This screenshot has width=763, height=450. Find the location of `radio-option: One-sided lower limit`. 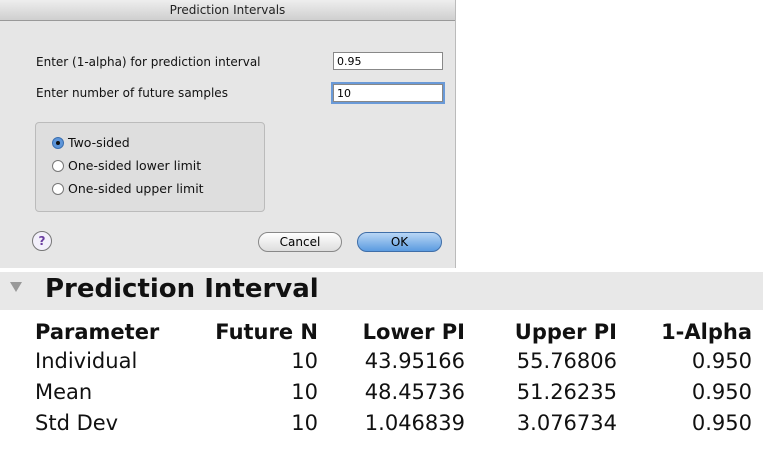

radio-option: One-sided lower limit is located at coordinates (126, 165).